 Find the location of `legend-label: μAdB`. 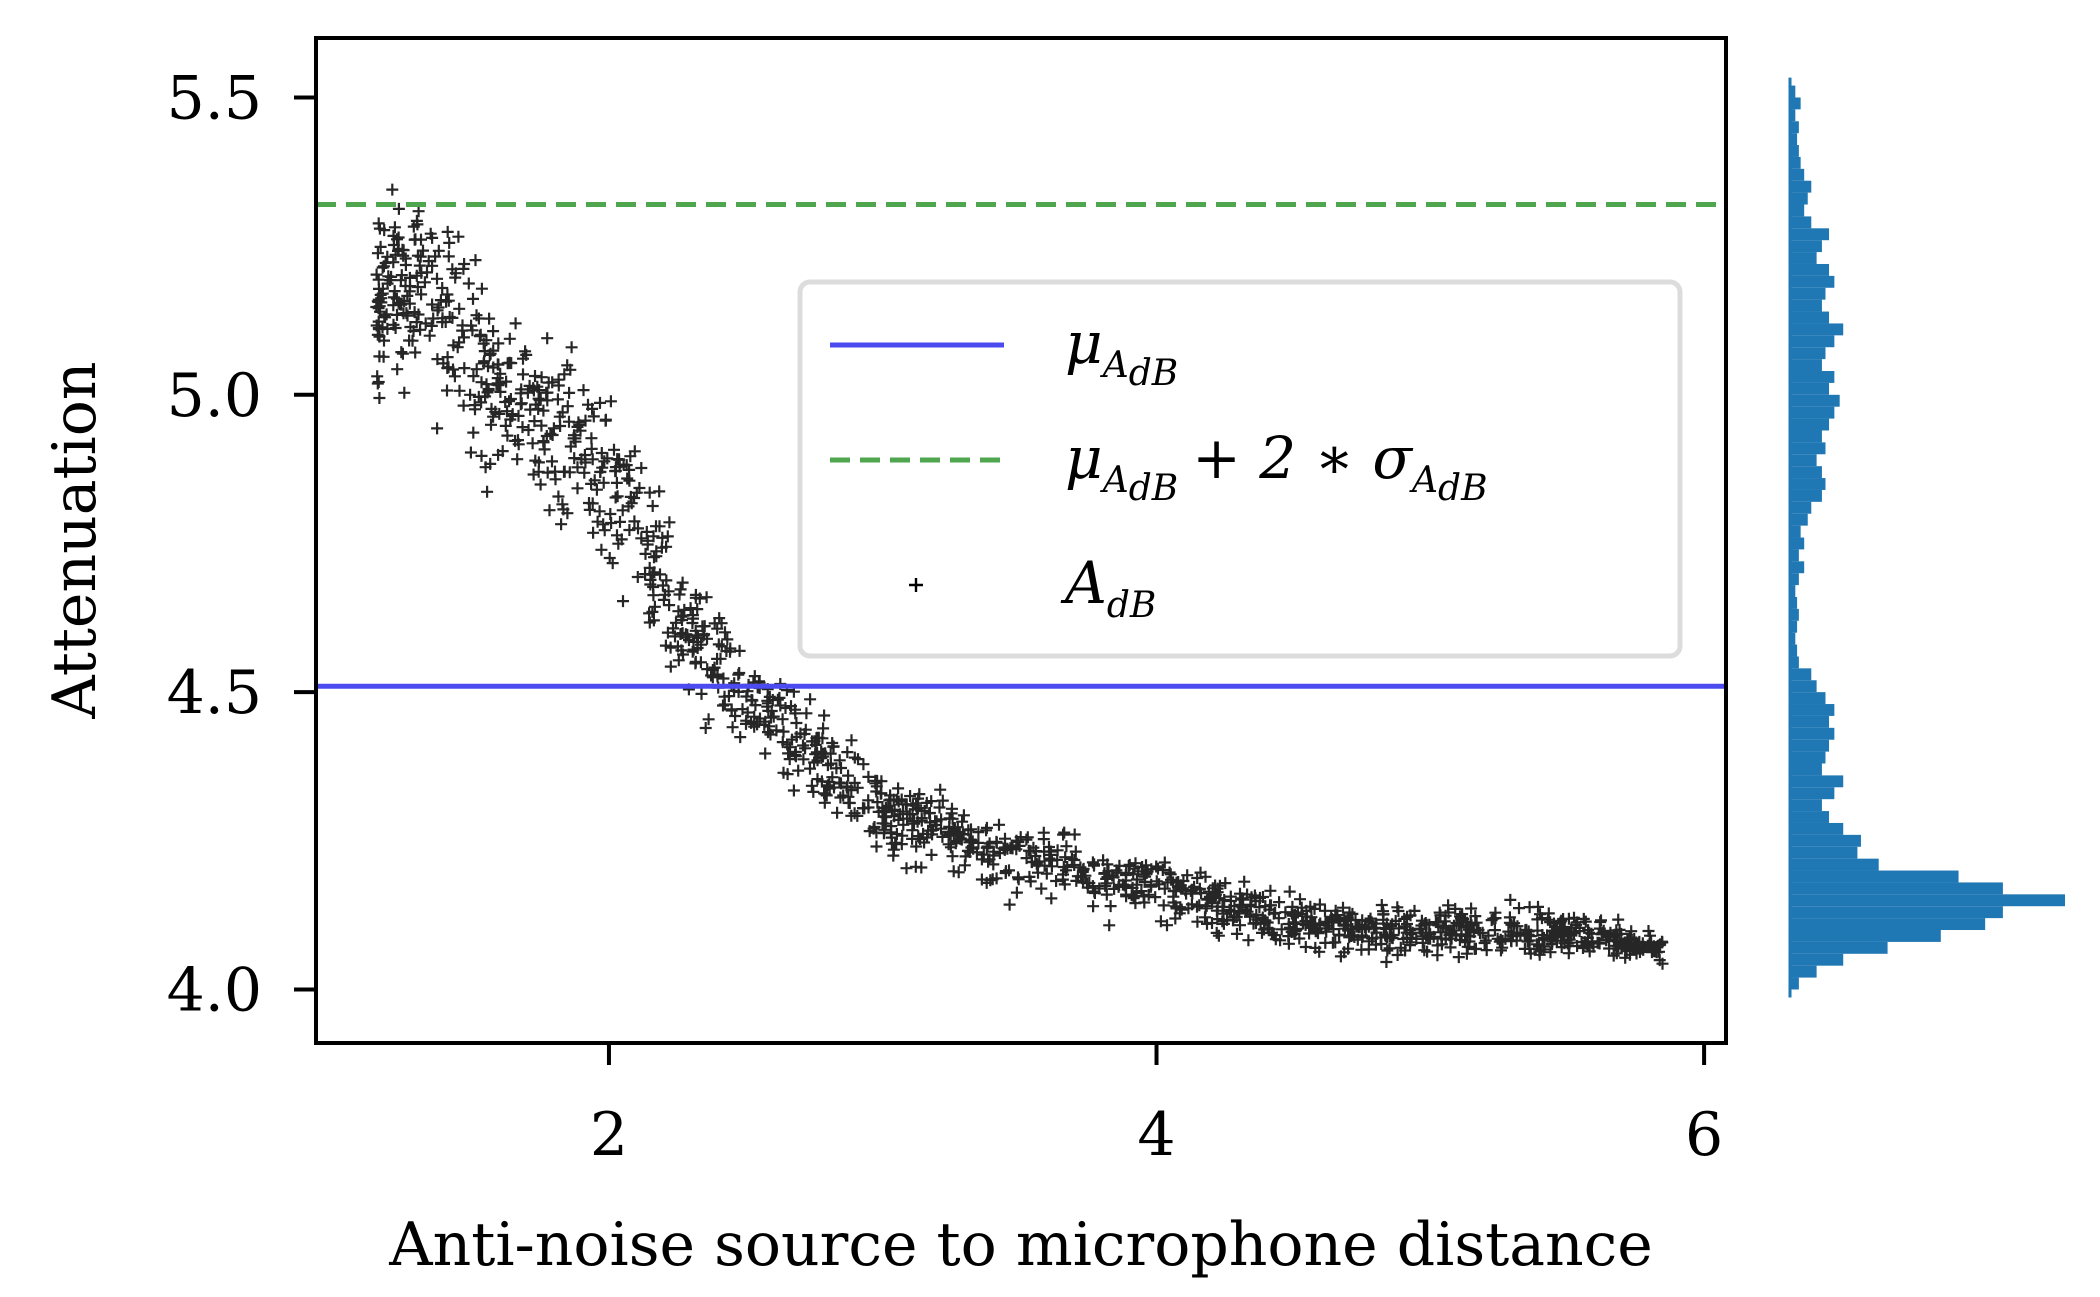

legend-label: μAdB is located at coordinates (1121, 351).